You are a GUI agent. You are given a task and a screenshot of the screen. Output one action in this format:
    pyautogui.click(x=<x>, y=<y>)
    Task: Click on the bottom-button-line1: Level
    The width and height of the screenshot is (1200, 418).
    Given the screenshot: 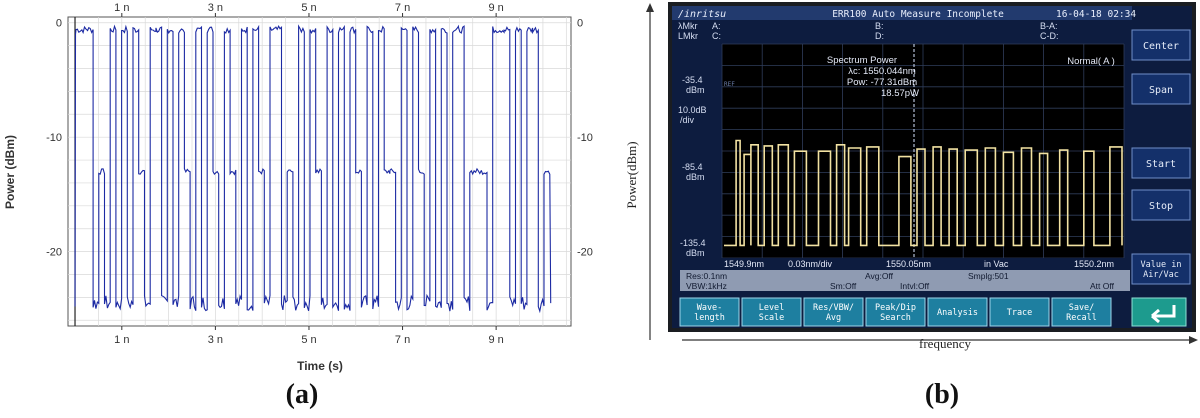 What is the action you would take?
    pyautogui.click(x=772, y=308)
    